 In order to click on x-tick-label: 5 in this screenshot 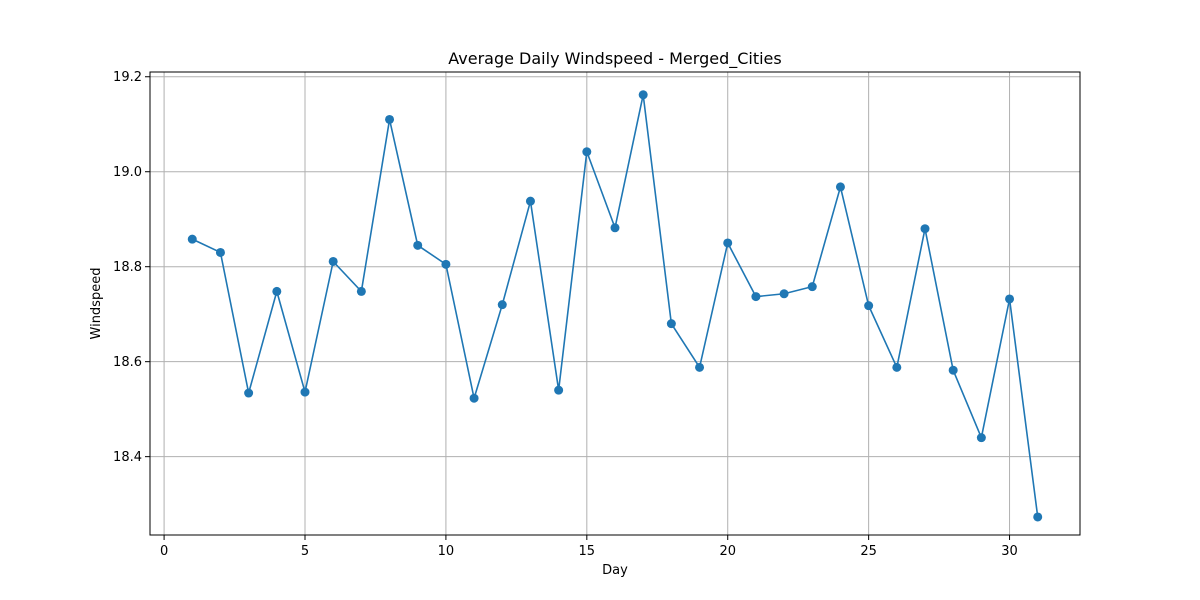, I will do `click(305, 551)`.